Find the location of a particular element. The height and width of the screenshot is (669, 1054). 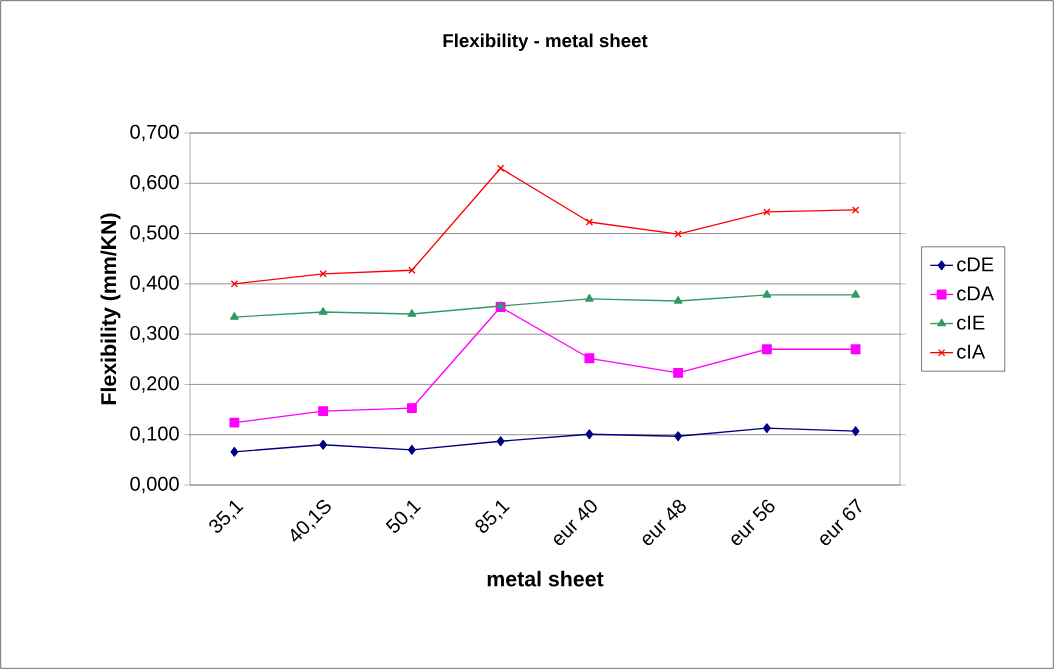

y-tick-label: 0,700 is located at coordinates (154, 133).